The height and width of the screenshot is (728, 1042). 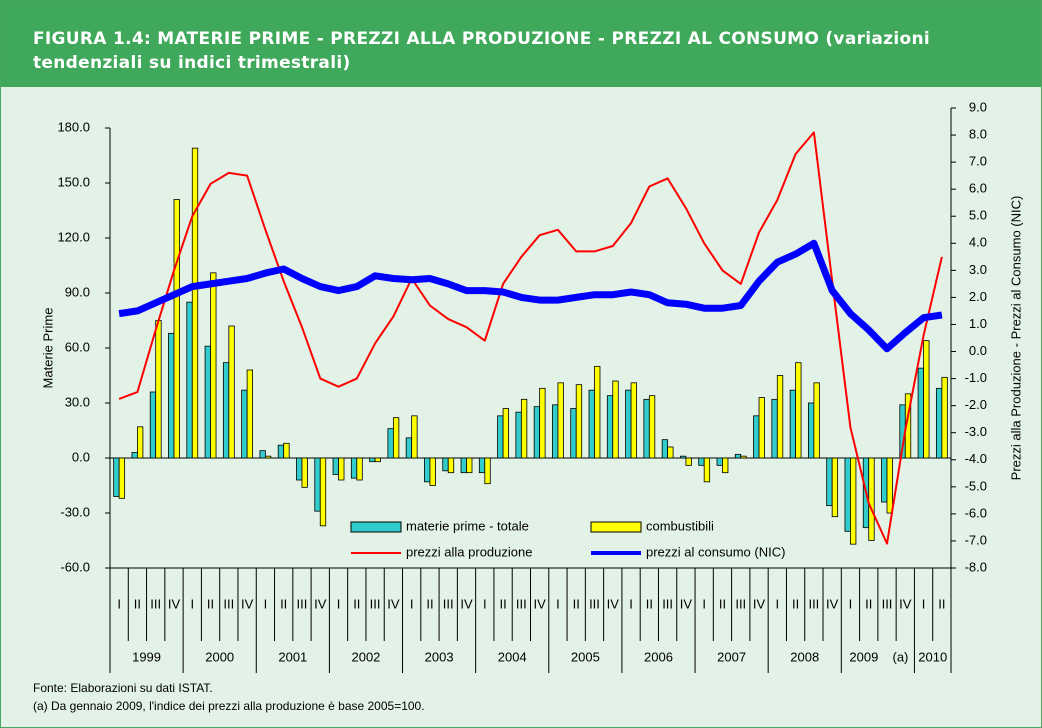 I want to click on y2-tick-label: -2.0, so click(x=976, y=404).